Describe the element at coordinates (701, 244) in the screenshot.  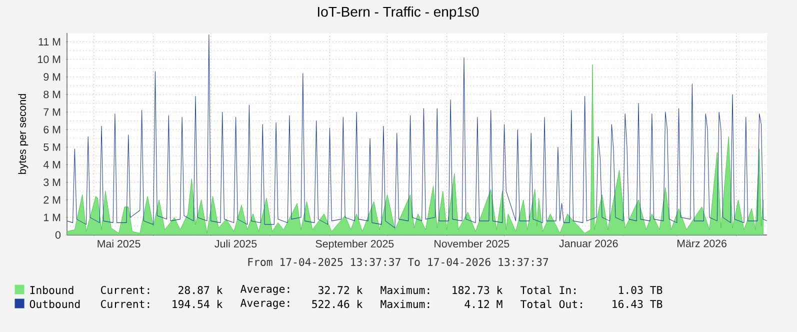
I see `x-tick-label: März 2026` at that location.